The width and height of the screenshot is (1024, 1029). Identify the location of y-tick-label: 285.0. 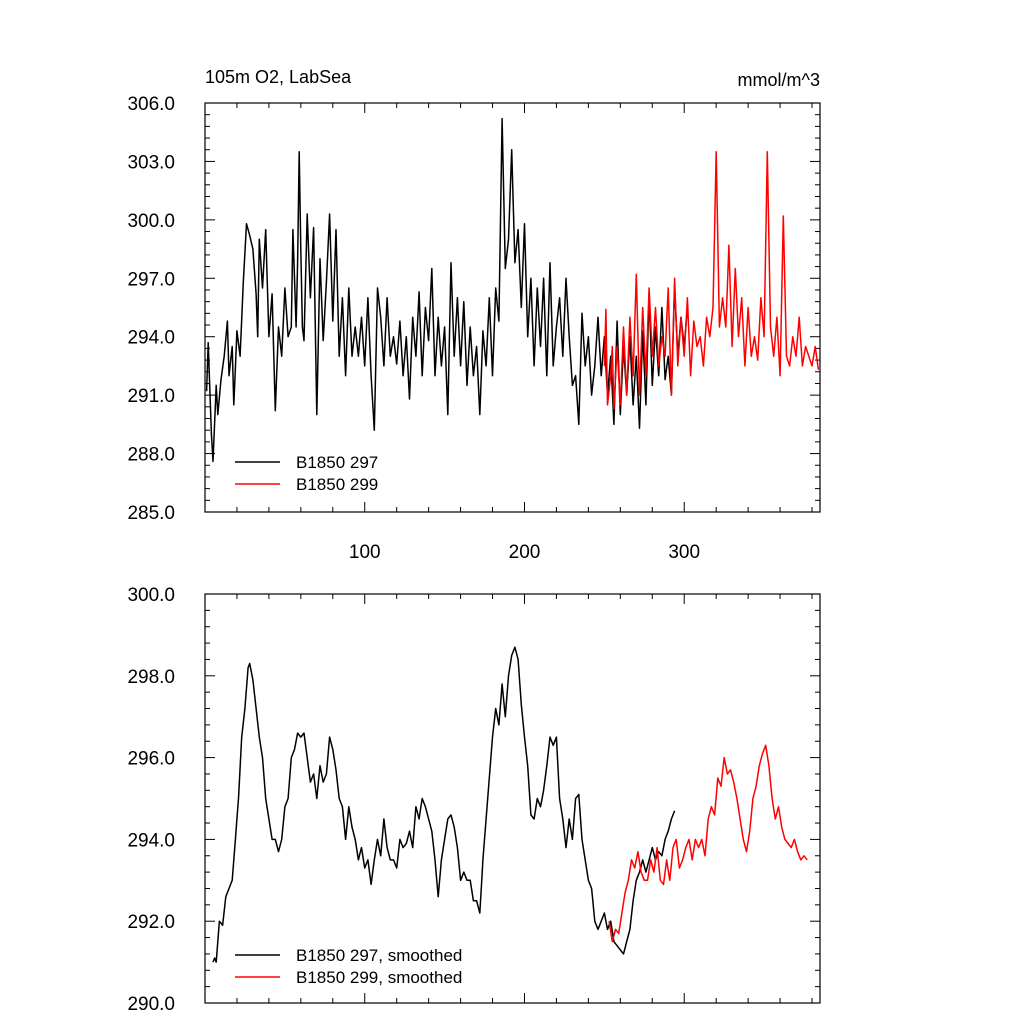
(151, 513).